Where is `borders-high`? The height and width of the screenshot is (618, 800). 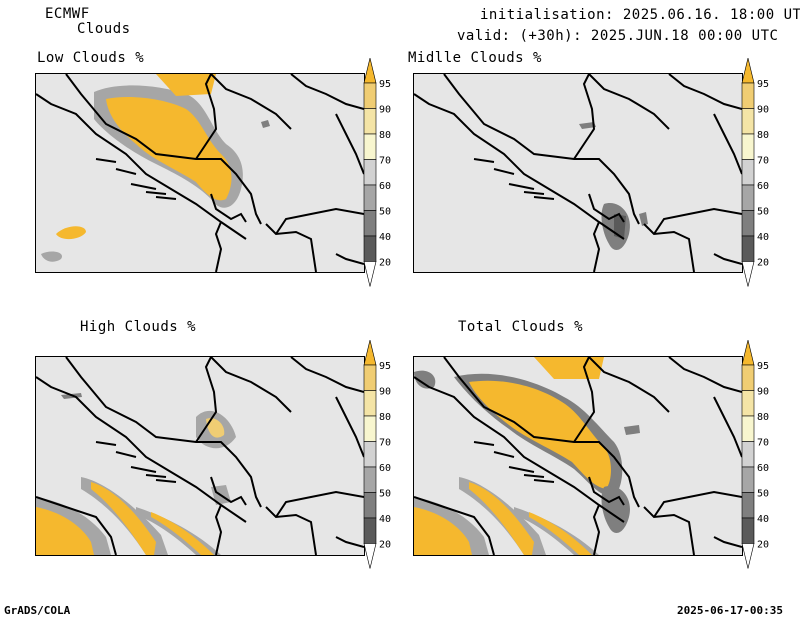
borders-high is located at coordinates (200, 456).